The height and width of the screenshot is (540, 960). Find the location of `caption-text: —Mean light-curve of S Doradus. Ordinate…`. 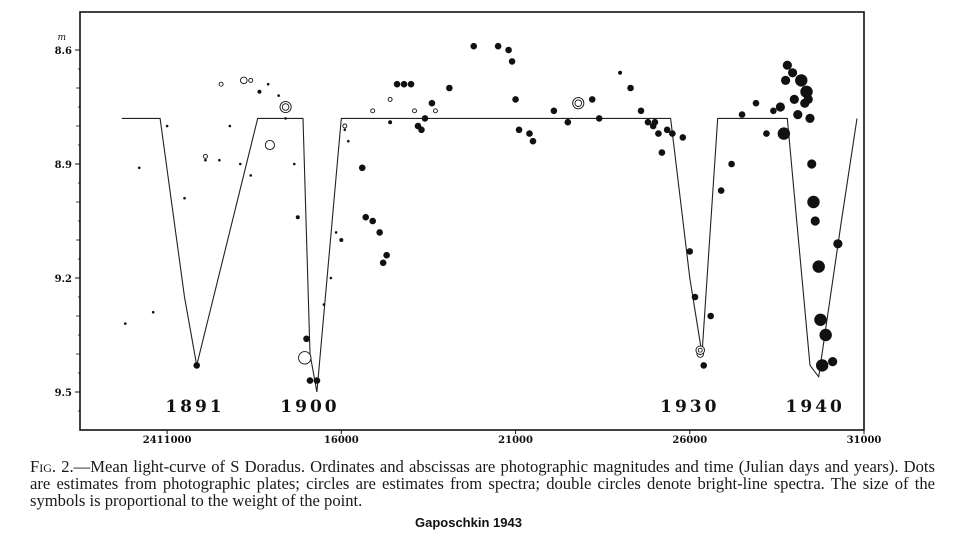

caption-text: —Mean light-curve of S Doradus. Ordinate… is located at coordinates (482, 483).